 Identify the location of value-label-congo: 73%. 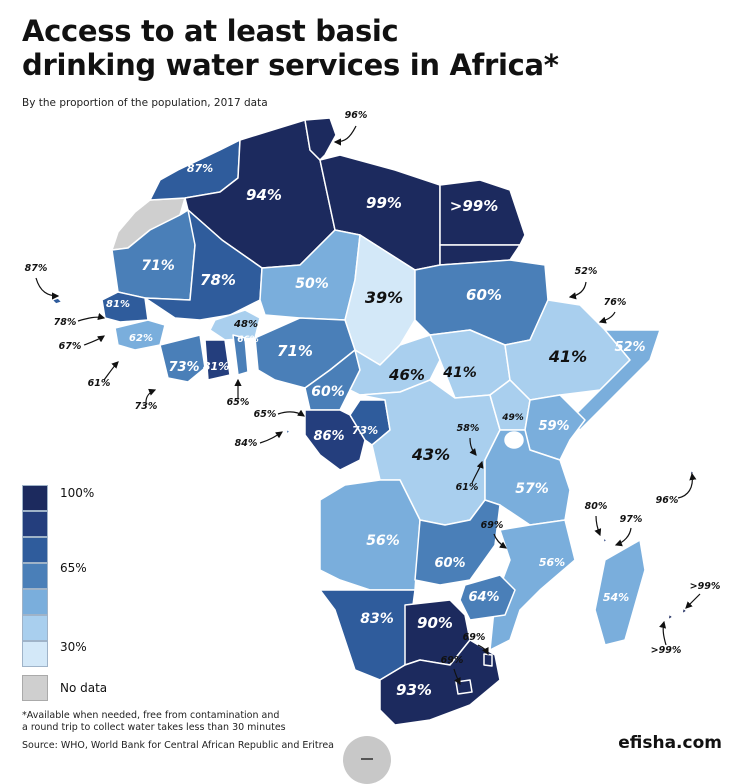
(365, 430).